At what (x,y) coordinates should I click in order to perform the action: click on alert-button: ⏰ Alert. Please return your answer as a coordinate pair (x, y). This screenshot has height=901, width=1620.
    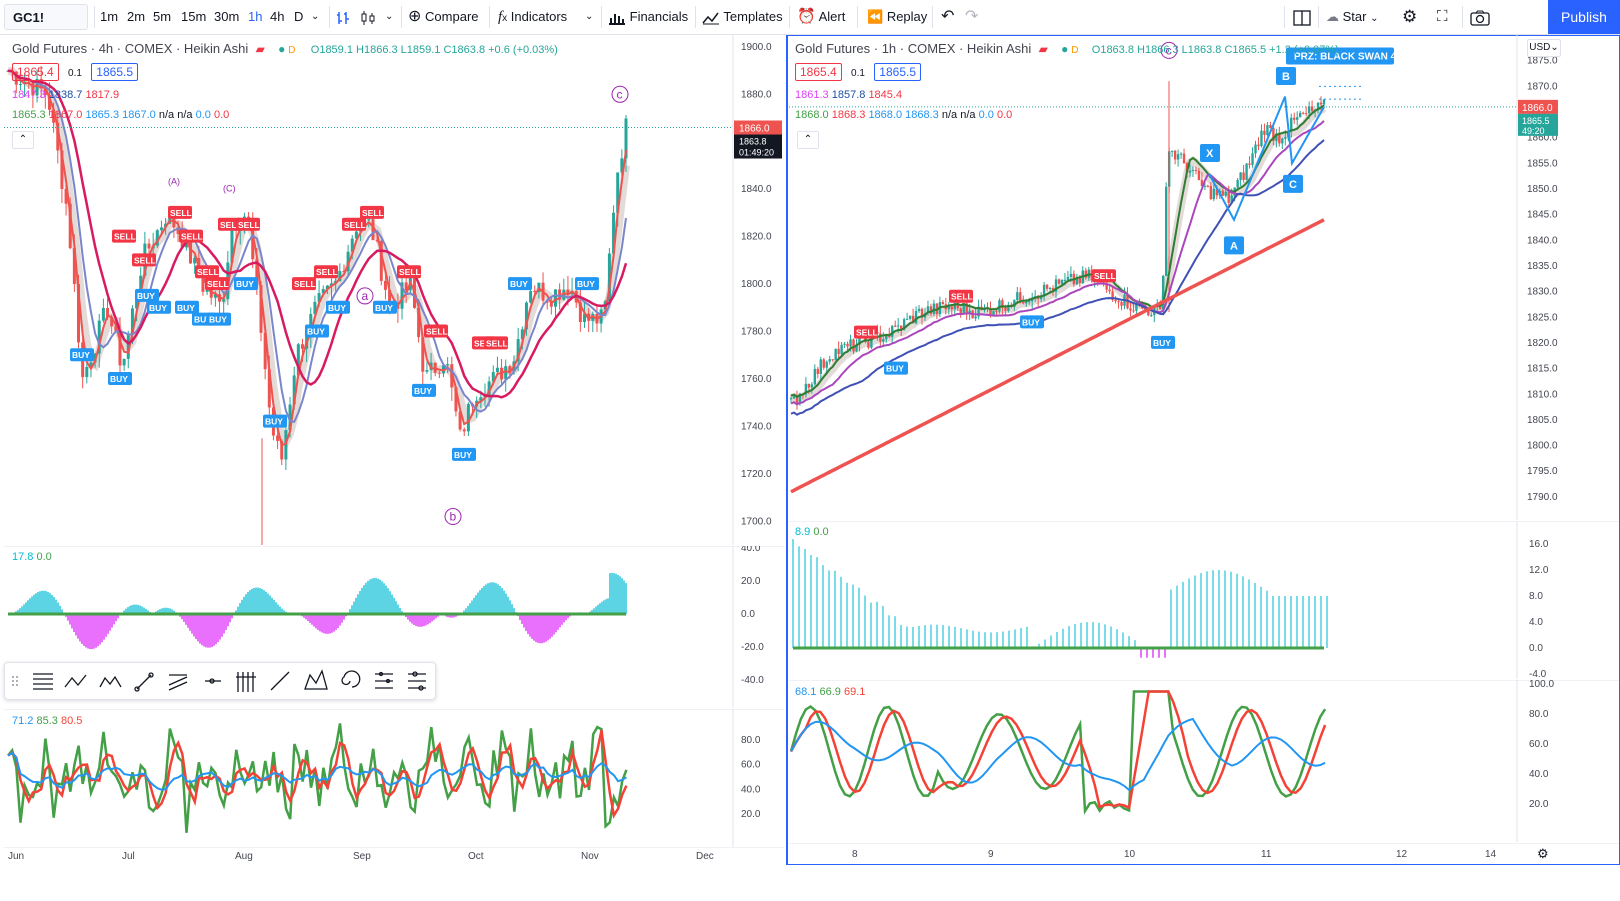
    Looking at the image, I should click on (821, 17).